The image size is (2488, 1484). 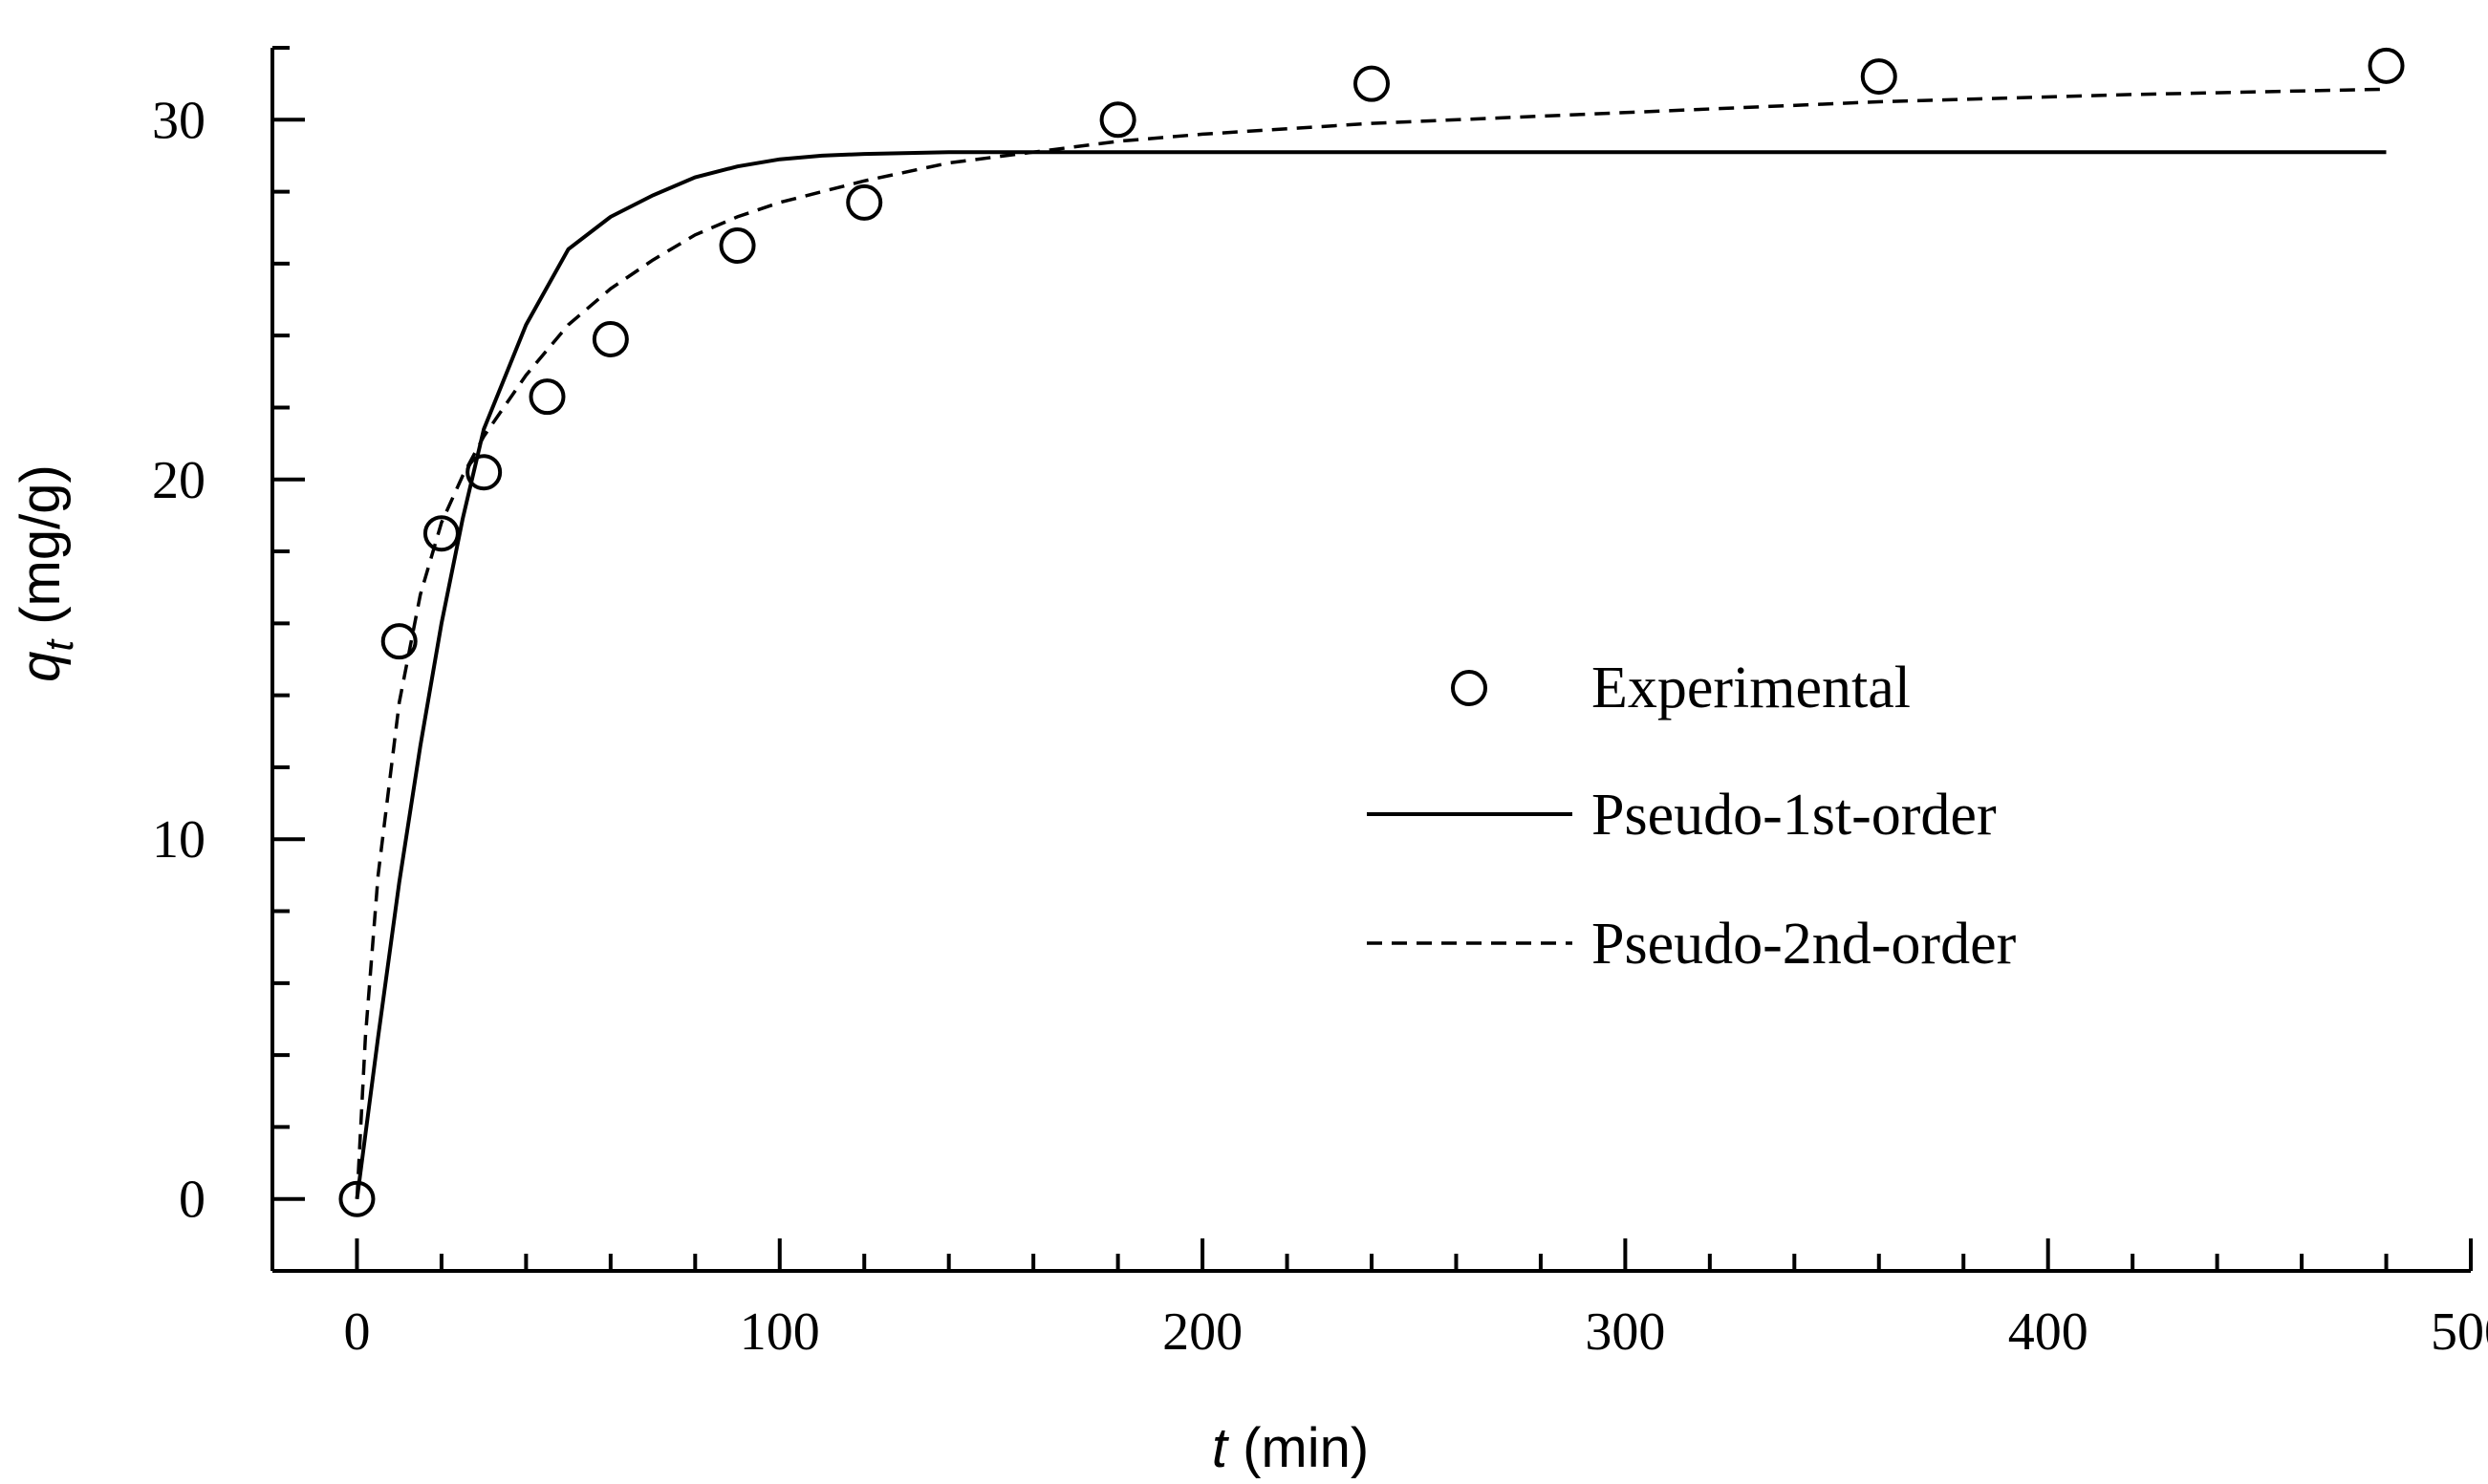 What do you see at coordinates (192, 1200) in the screenshot?
I see `y-tick-label: 0` at bounding box center [192, 1200].